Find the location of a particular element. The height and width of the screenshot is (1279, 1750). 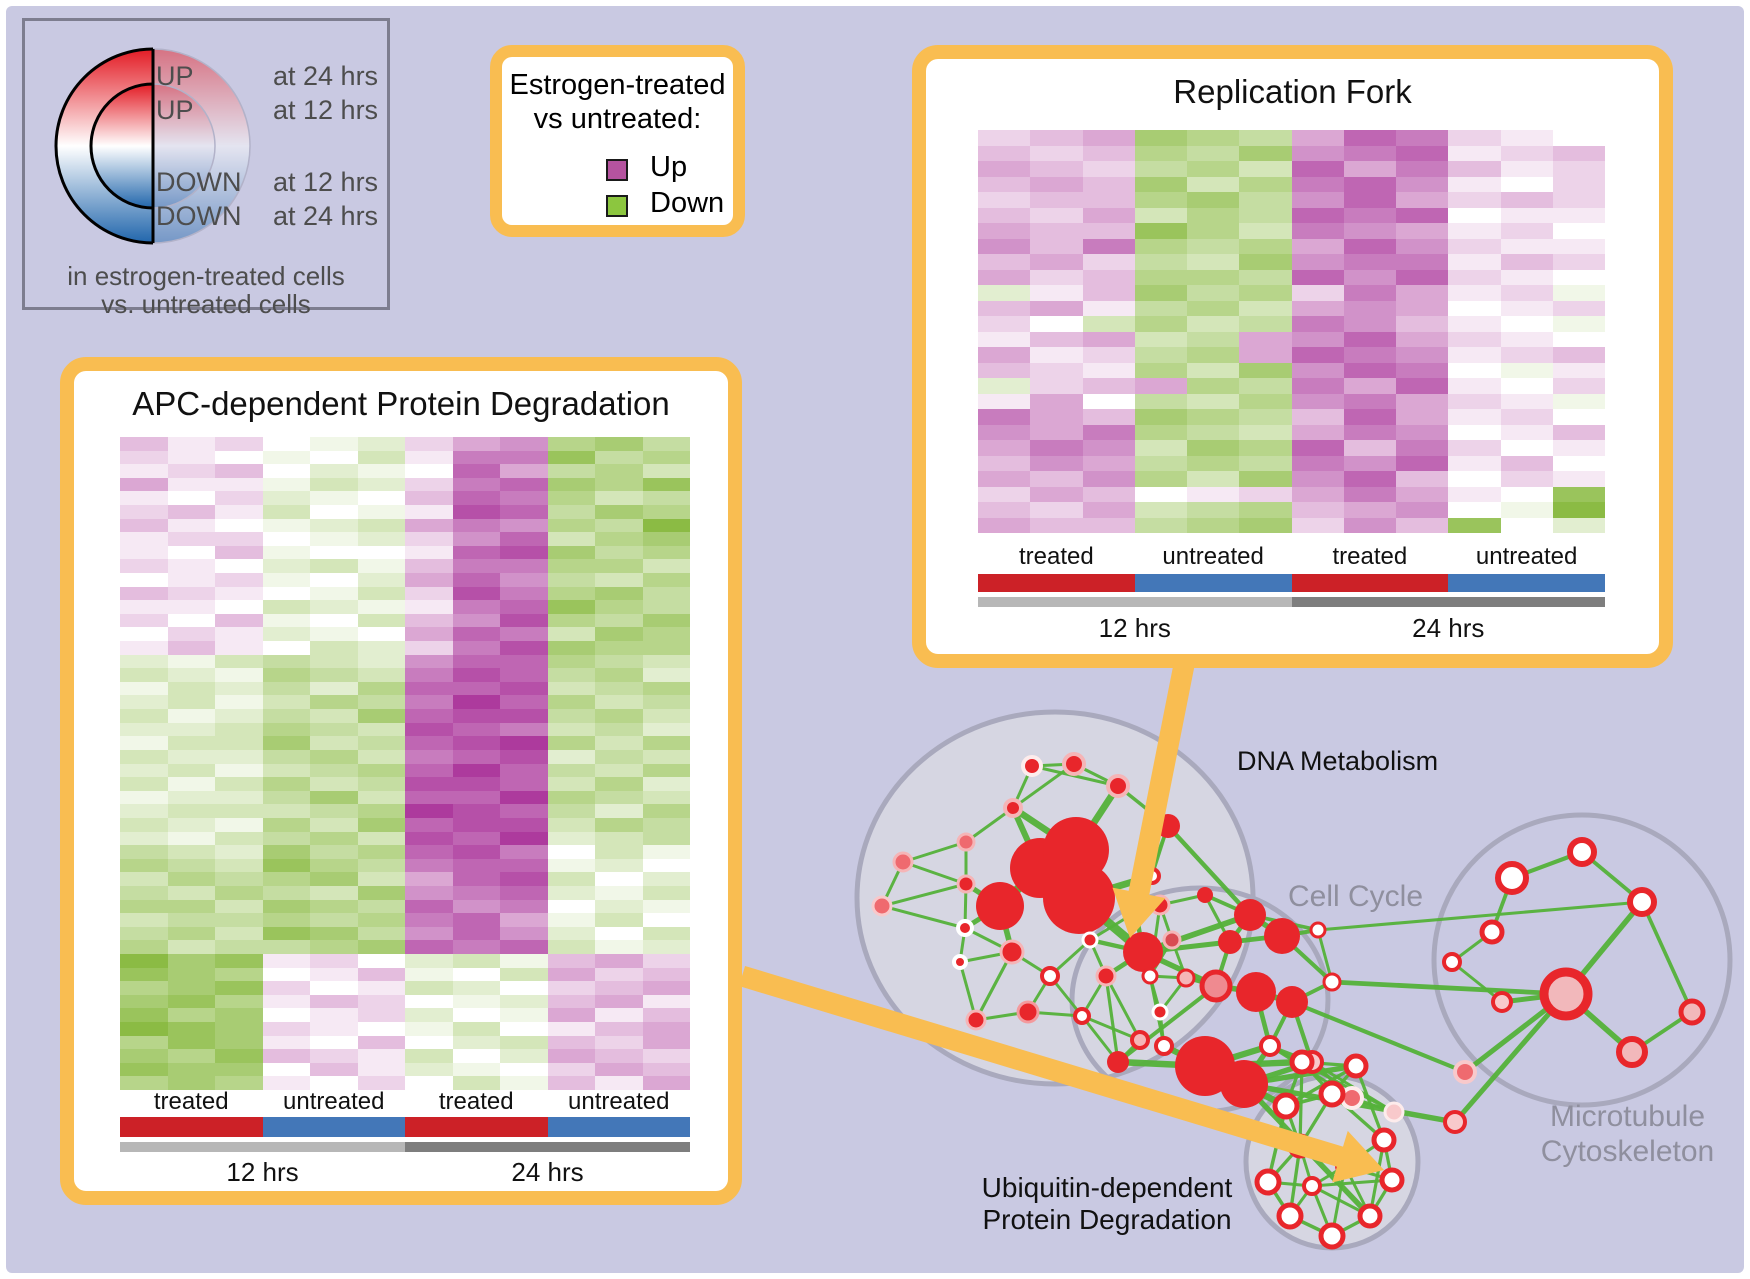

cluster-label-ubiquitin: Ubiquitin-dependent Protein Degradation is located at coordinates (1107, 1204).